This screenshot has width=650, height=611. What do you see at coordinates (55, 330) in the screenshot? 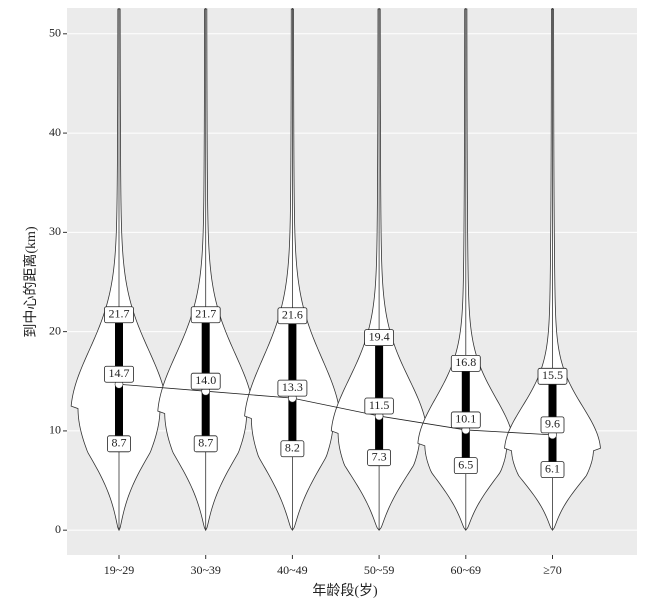
I see `y-tick-label: 20` at bounding box center [55, 330].